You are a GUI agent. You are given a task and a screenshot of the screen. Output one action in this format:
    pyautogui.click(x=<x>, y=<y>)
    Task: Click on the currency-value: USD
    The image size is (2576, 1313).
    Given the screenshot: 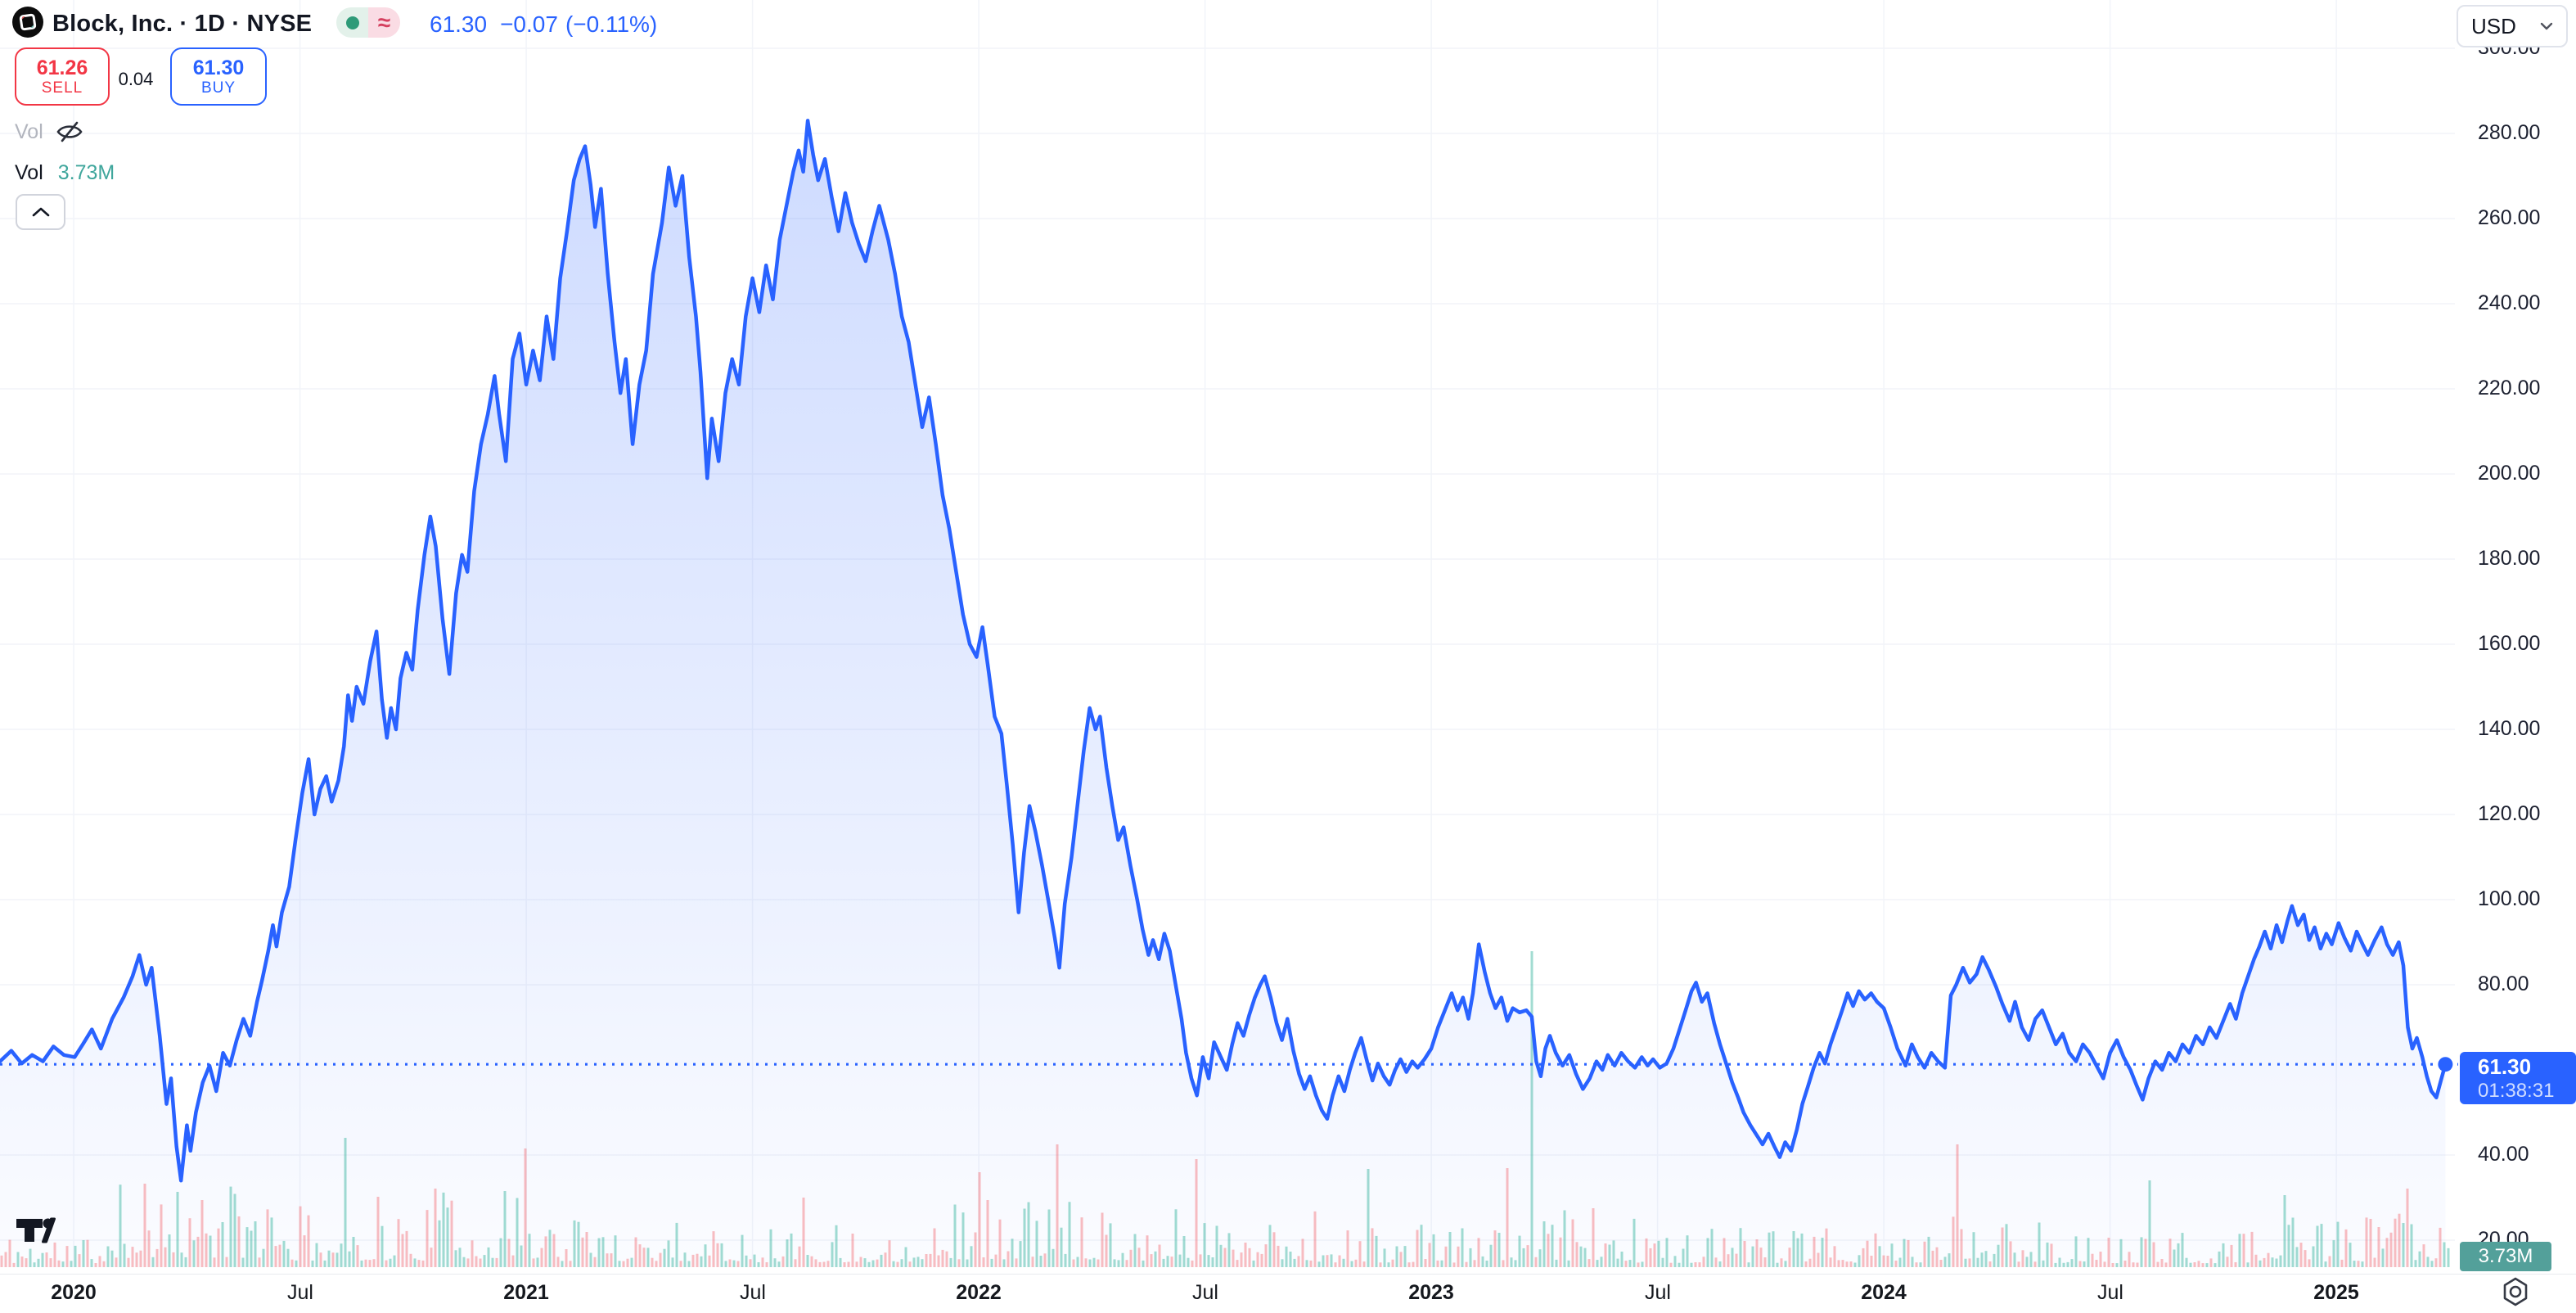 What is the action you would take?
    pyautogui.click(x=2493, y=25)
    